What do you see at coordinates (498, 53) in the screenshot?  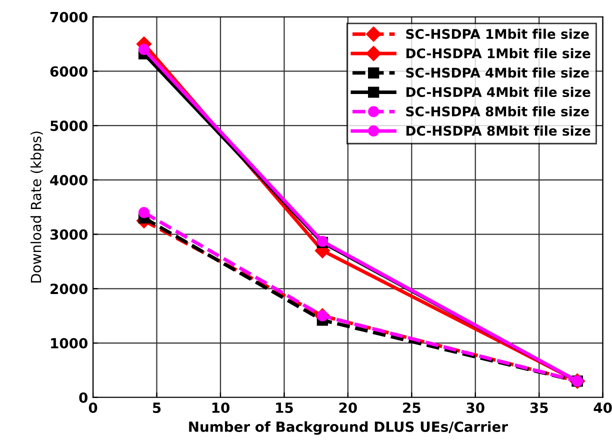 I see `legend-label: DC-HSDPA 1Mbit file size` at bounding box center [498, 53].